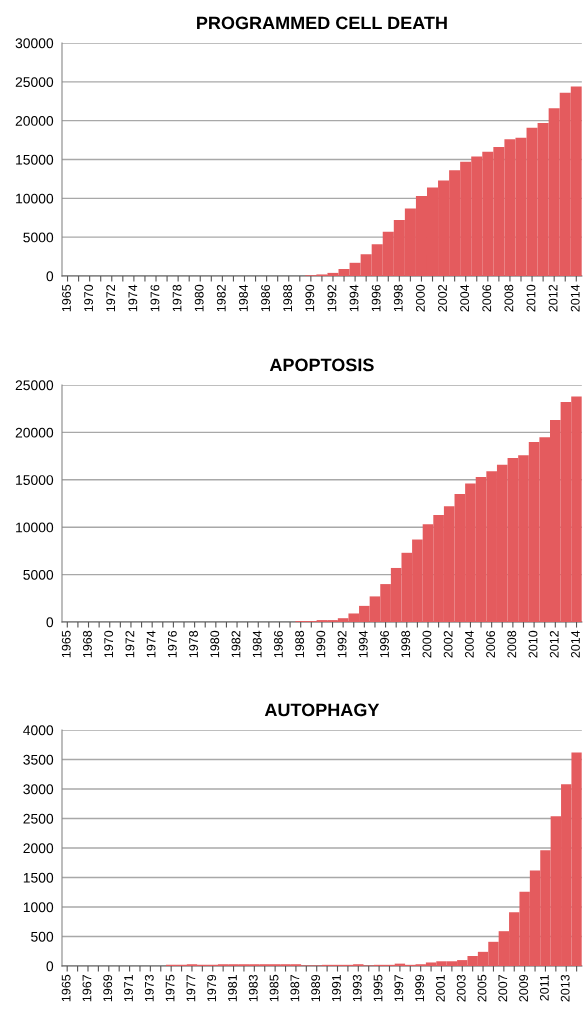 The height and width of the screenshot is (1014, 583). What do you see at coordinates (128, 988) in the screenshot?
I see `x-tick-label: 1971` at bounding box center [128, 988].